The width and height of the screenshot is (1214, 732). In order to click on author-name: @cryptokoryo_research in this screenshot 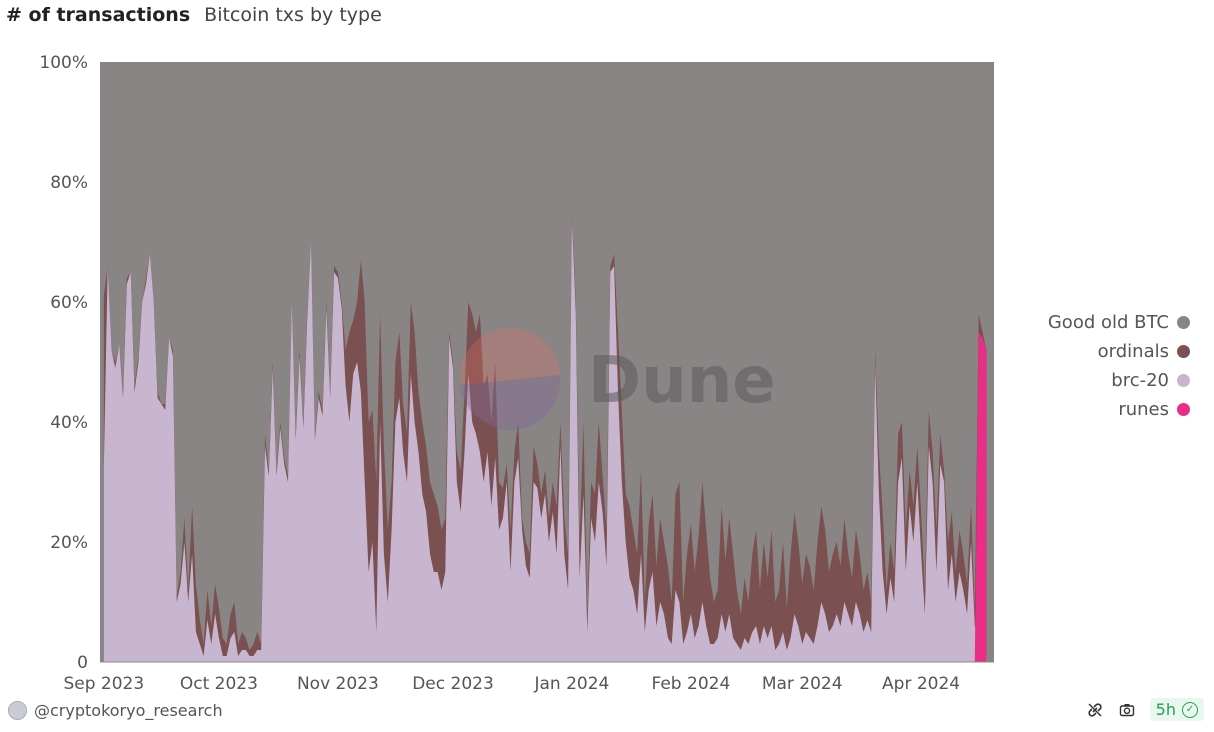, I will do `click(128, 710)`.